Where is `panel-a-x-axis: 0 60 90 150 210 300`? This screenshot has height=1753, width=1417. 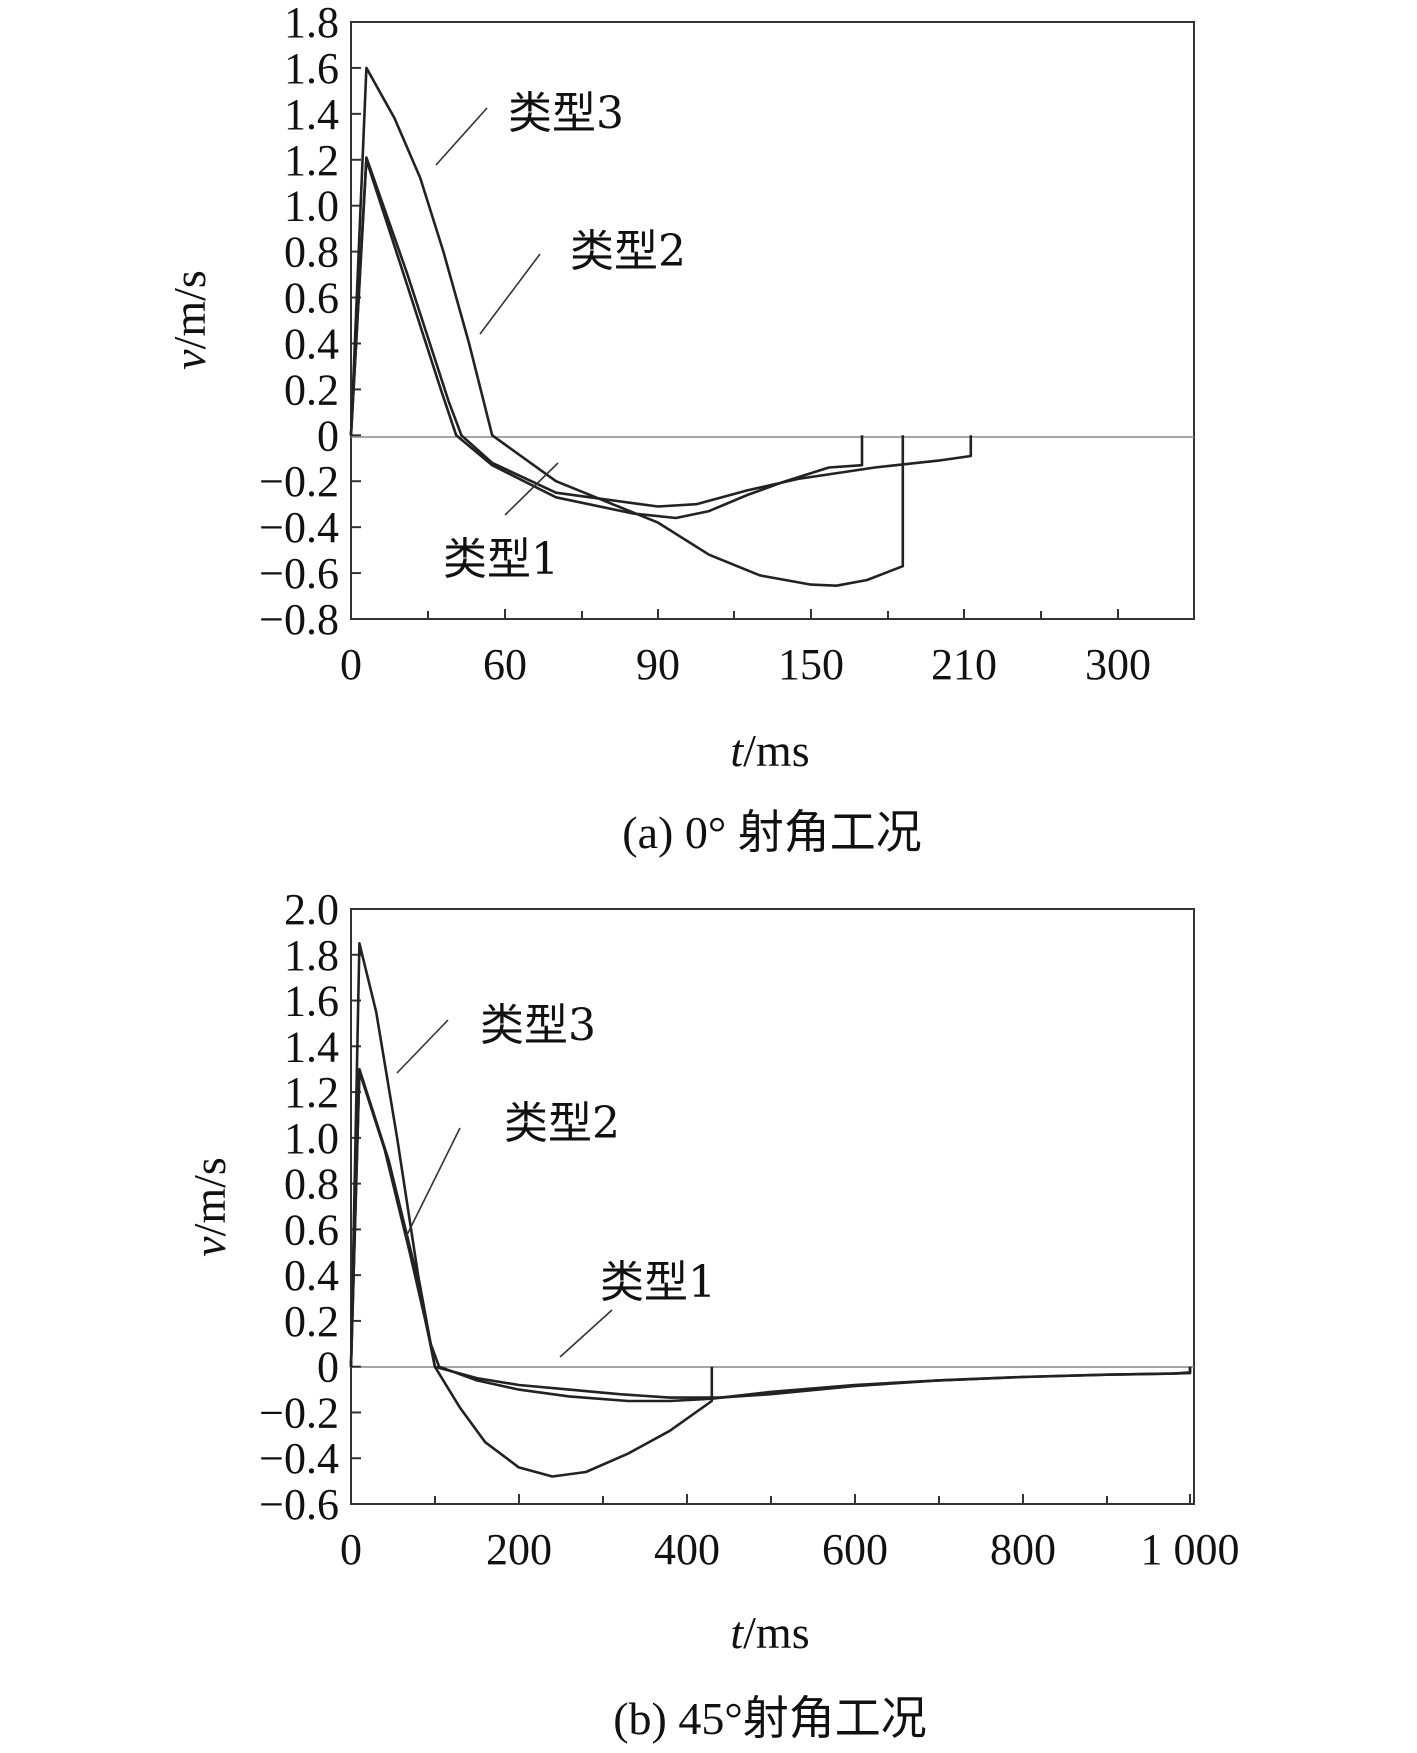 panel-a-x-axis: 0 60 90 150 210 300 is located at coordinates (745, 649).